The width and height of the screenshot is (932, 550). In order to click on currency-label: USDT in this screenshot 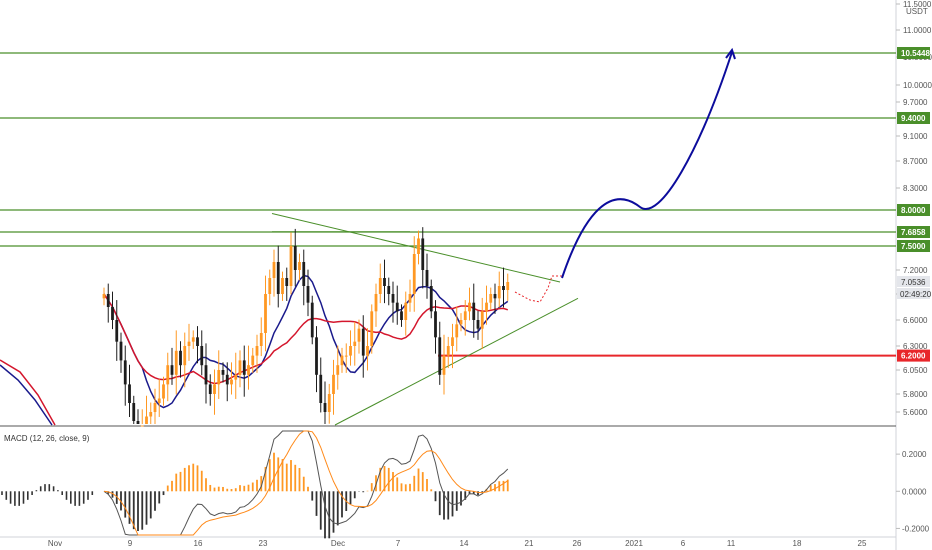, I will do `click(917, 11)`.